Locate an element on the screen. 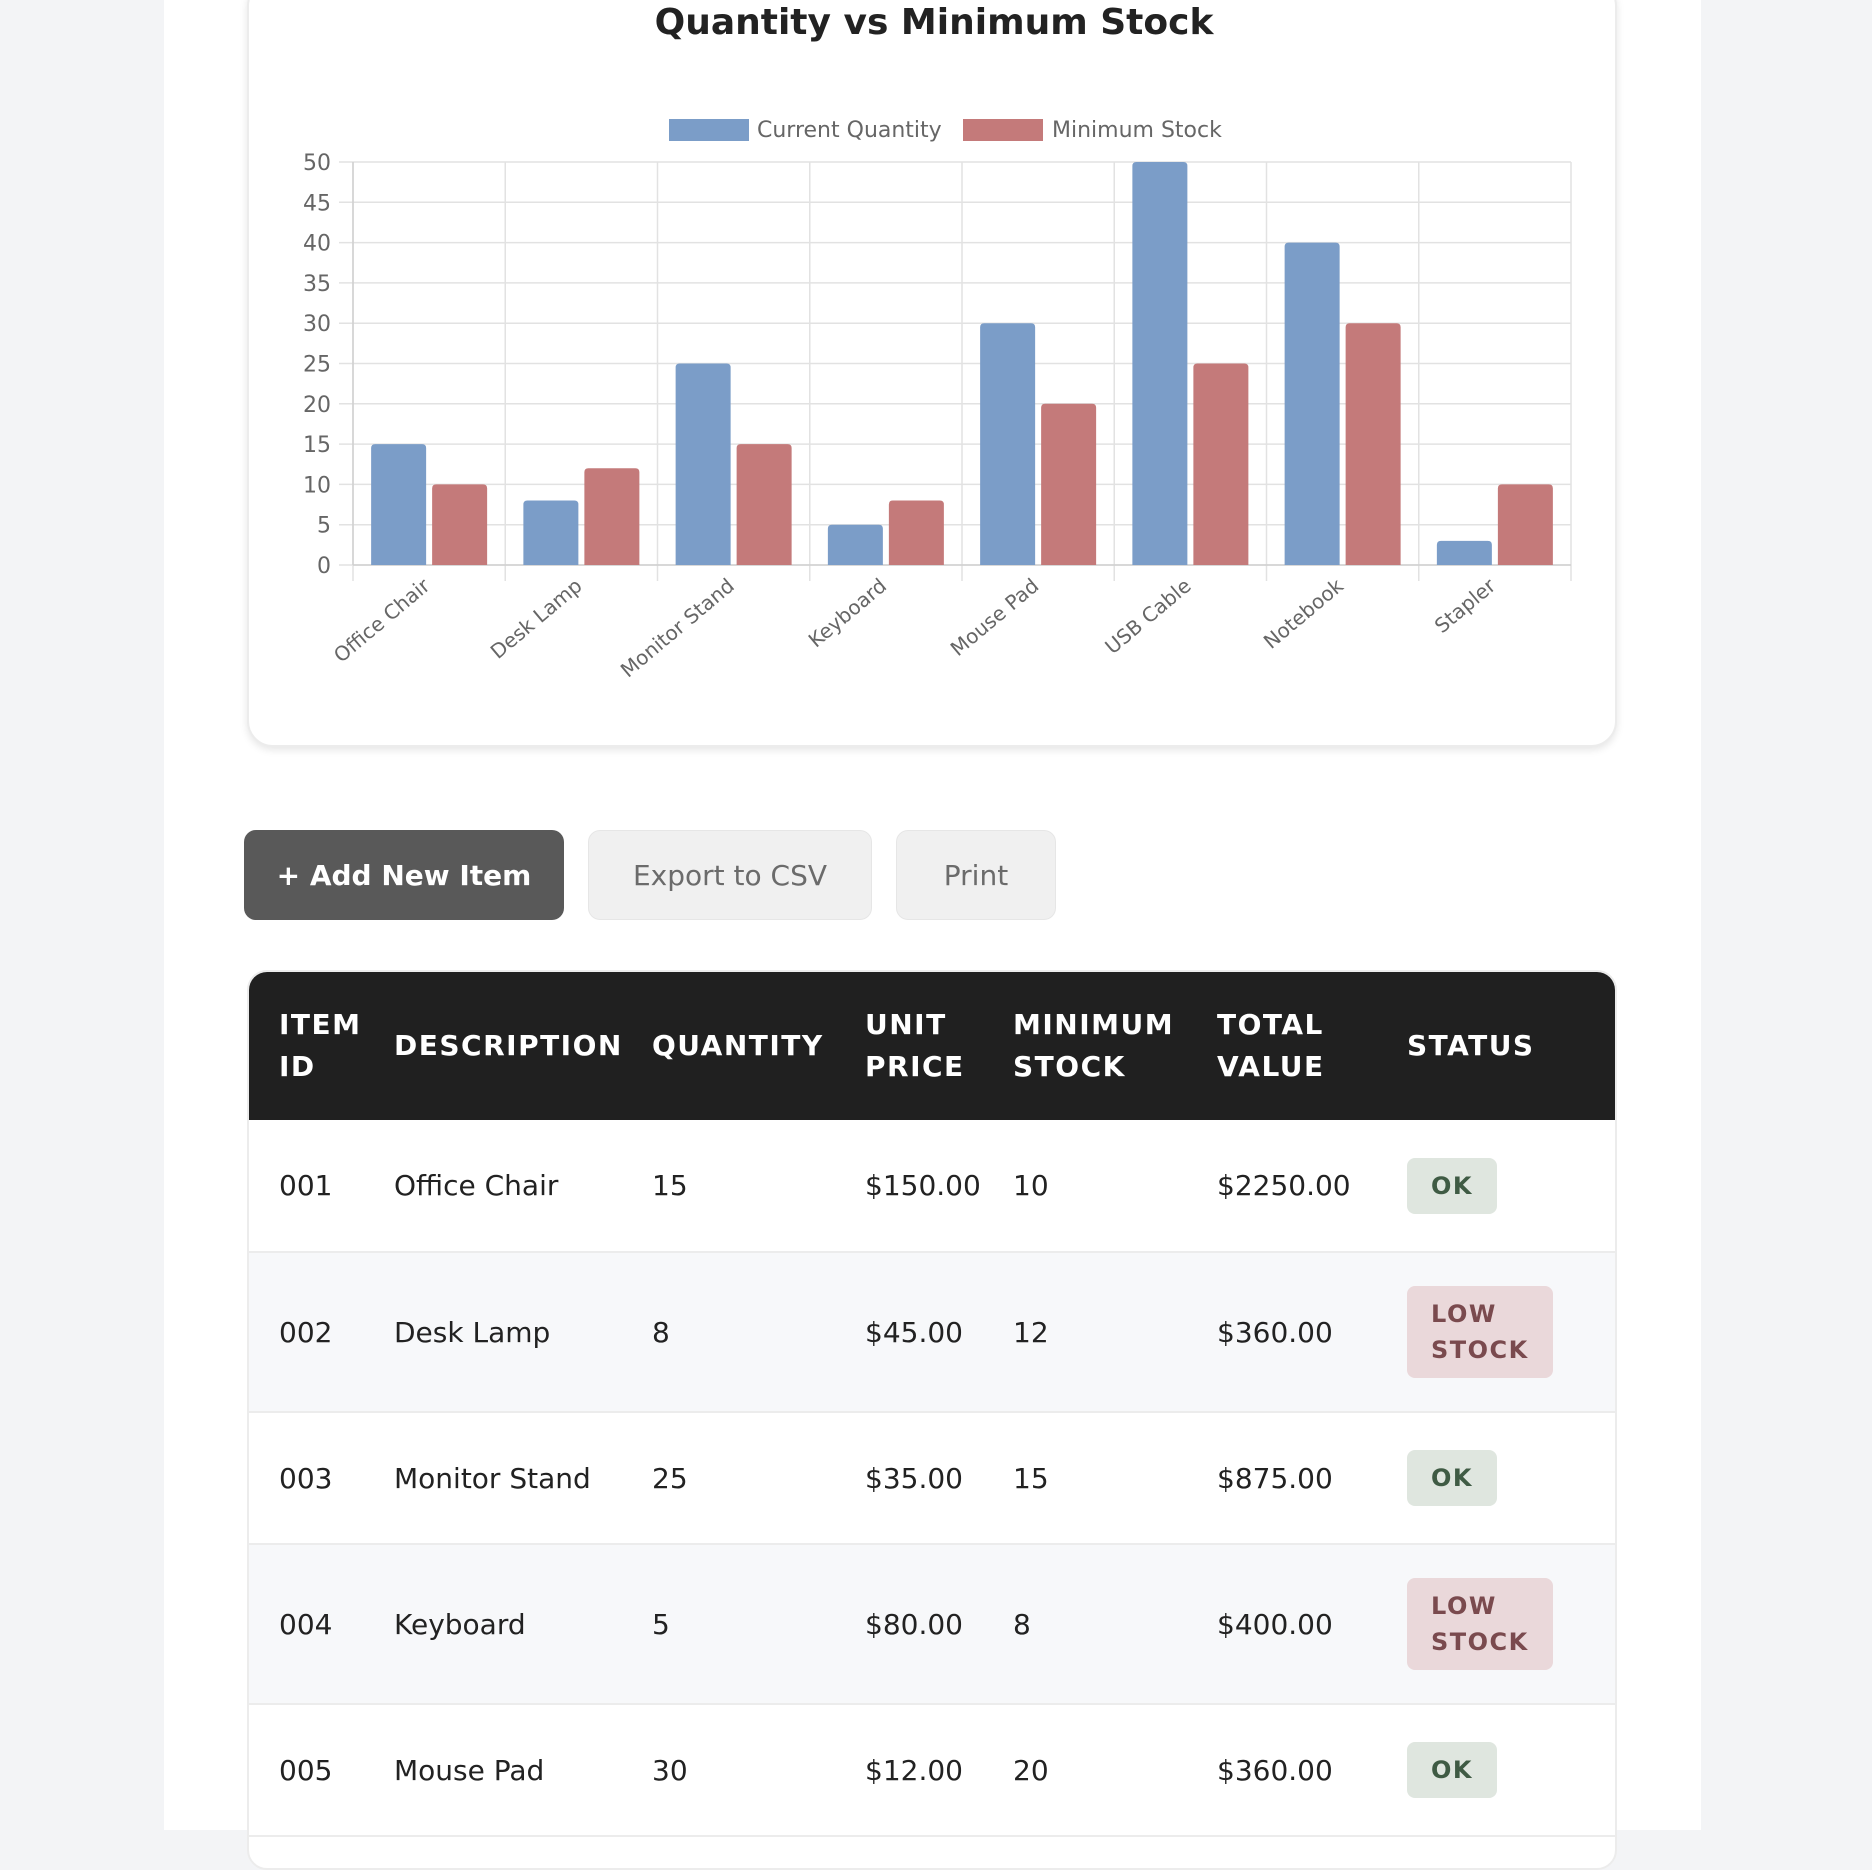 The height and width of the screenshot is (1870, 1872). y-tick-label: 30 is located at coordinates (317, 324).